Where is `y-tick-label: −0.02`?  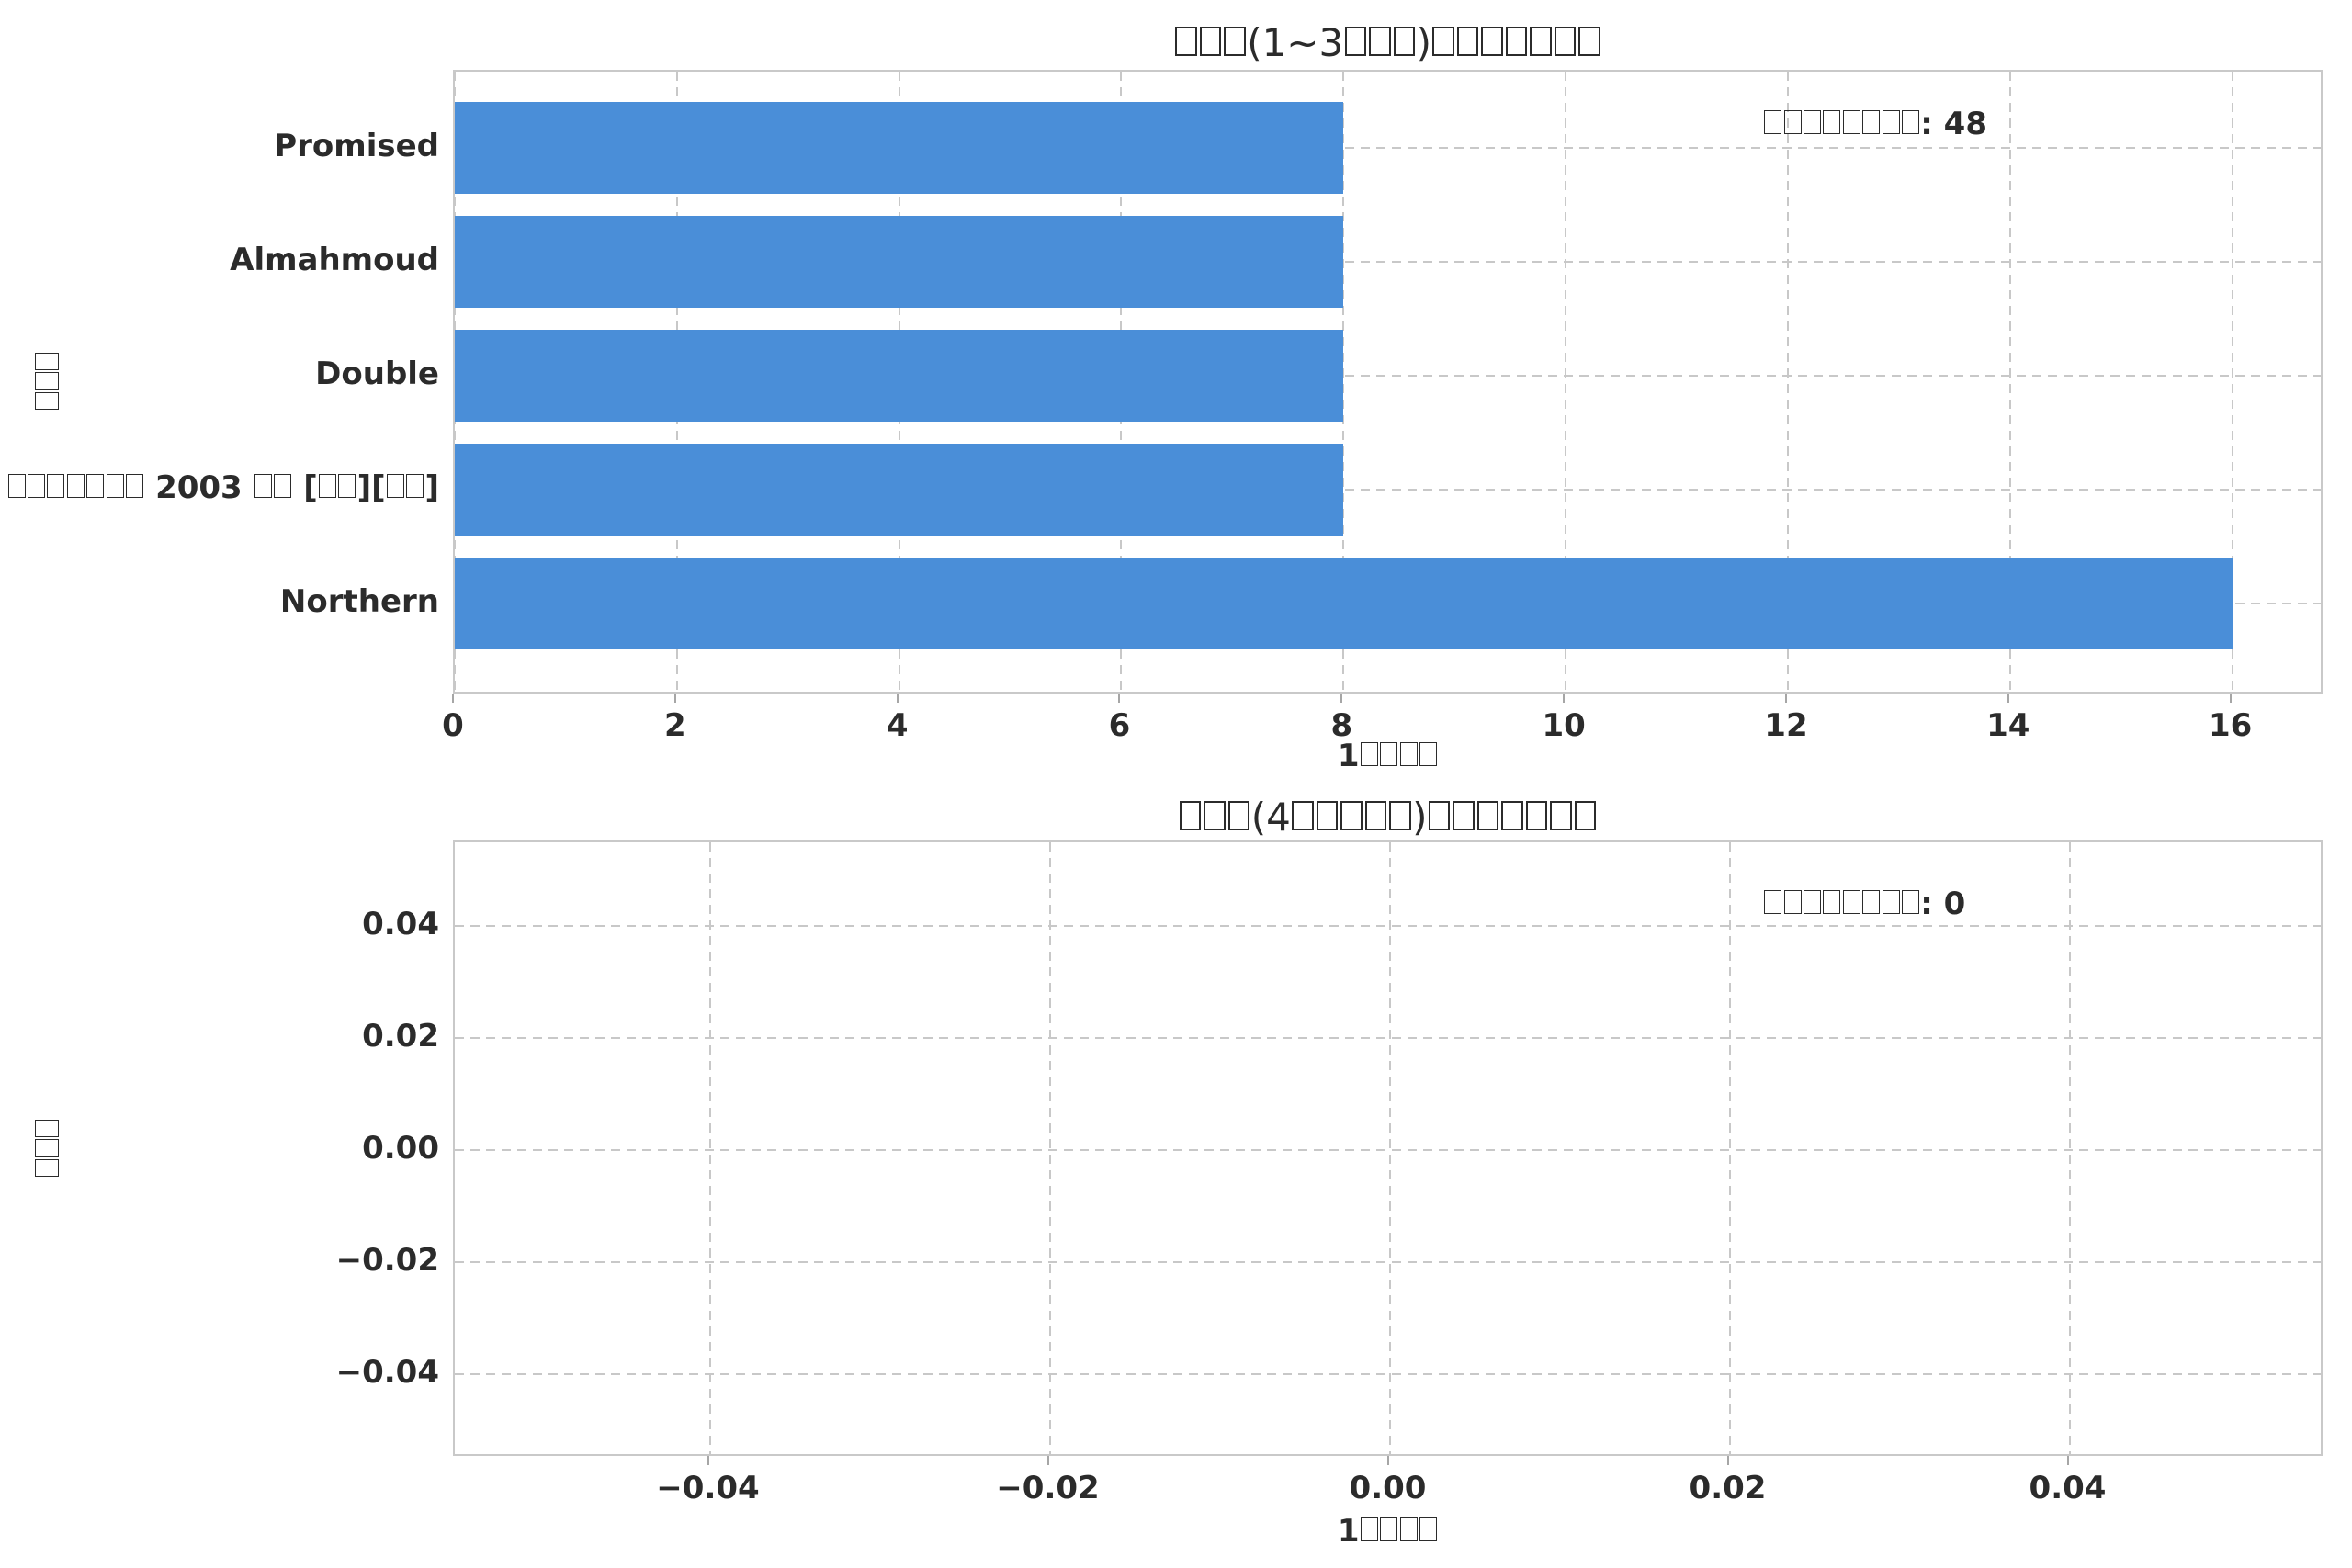 y-tick-label: −0.02 is located at coordinates (387, 1260).